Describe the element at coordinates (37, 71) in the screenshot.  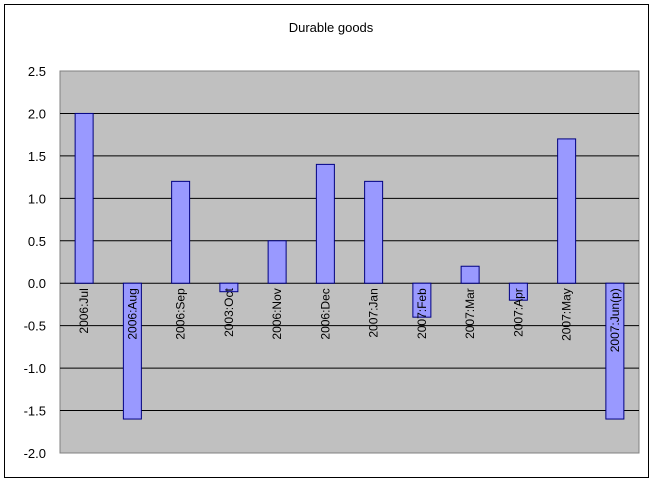
I see `y-tick-label: 2.5` at that location.